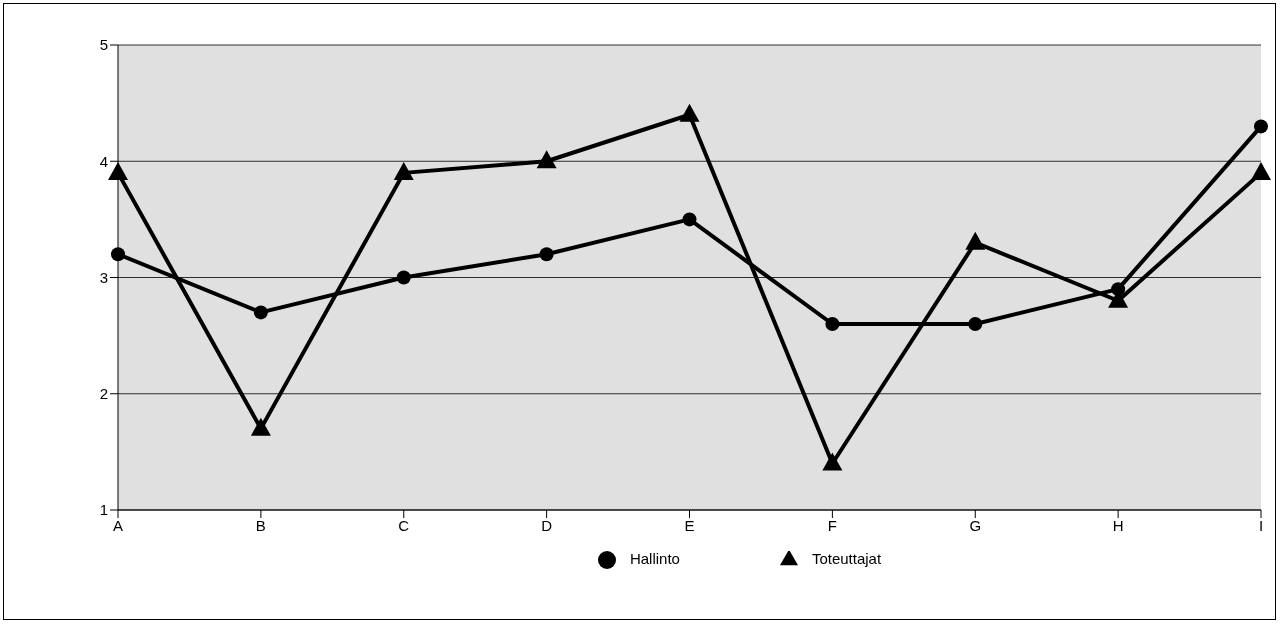 The width and height of the screenshot is (1281, 624). What do you see at coordinates (832, 525) in the screenshot?
I see `x-tick-label: F` at bounding box center [832, 525].